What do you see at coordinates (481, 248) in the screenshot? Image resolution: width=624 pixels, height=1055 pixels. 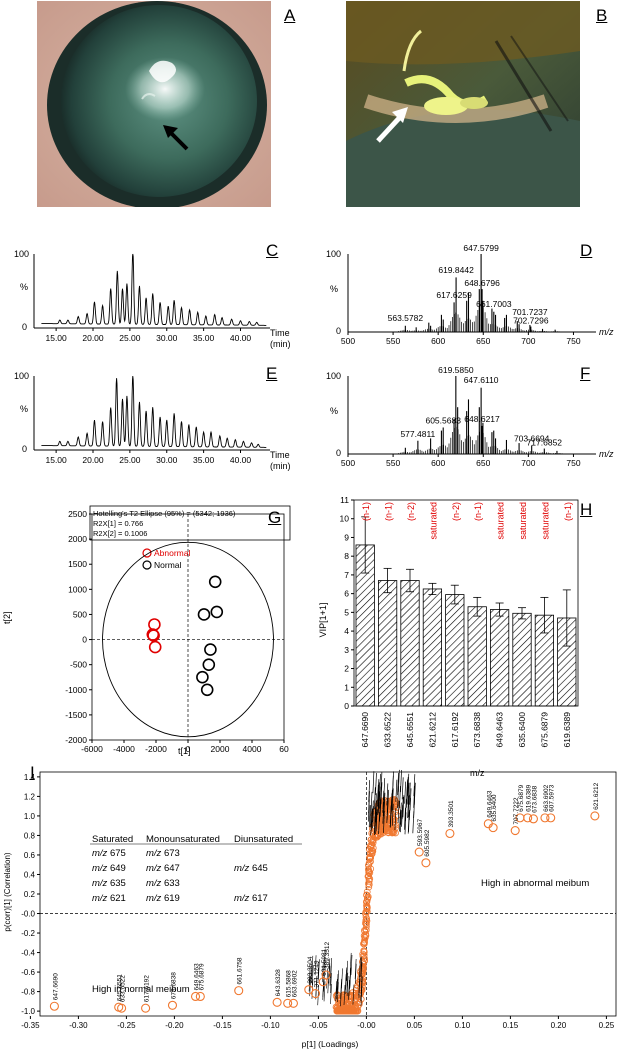 I see `peak-label: 647.5799` at bounding box center [481, 248].